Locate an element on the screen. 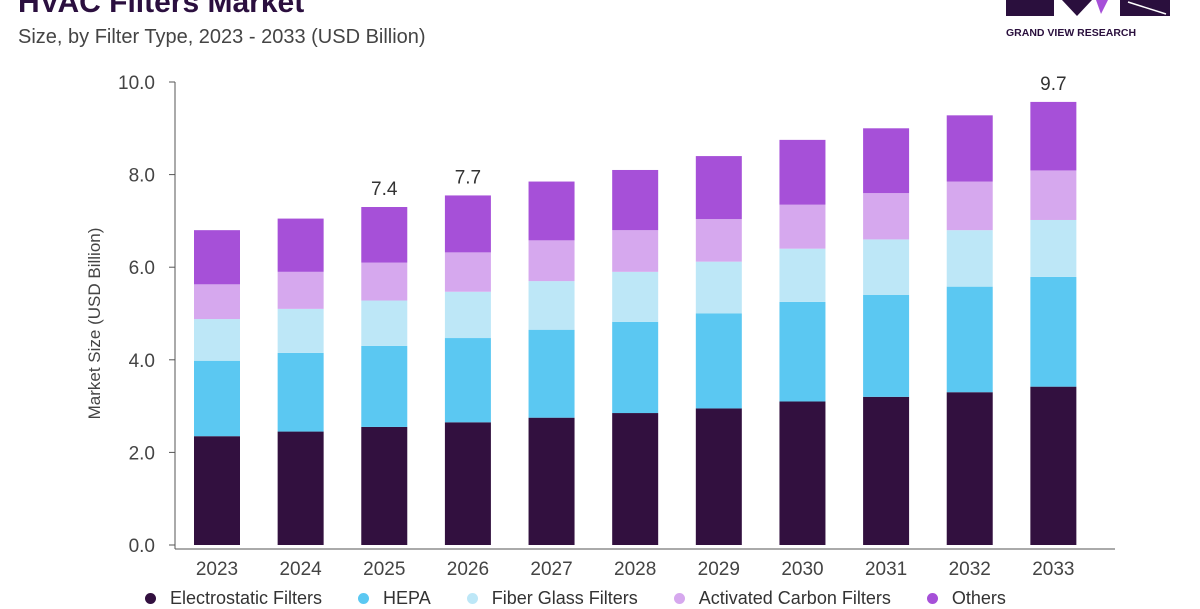  legend-item: Fiber Glass Filters is located at coordinates (552, 597).